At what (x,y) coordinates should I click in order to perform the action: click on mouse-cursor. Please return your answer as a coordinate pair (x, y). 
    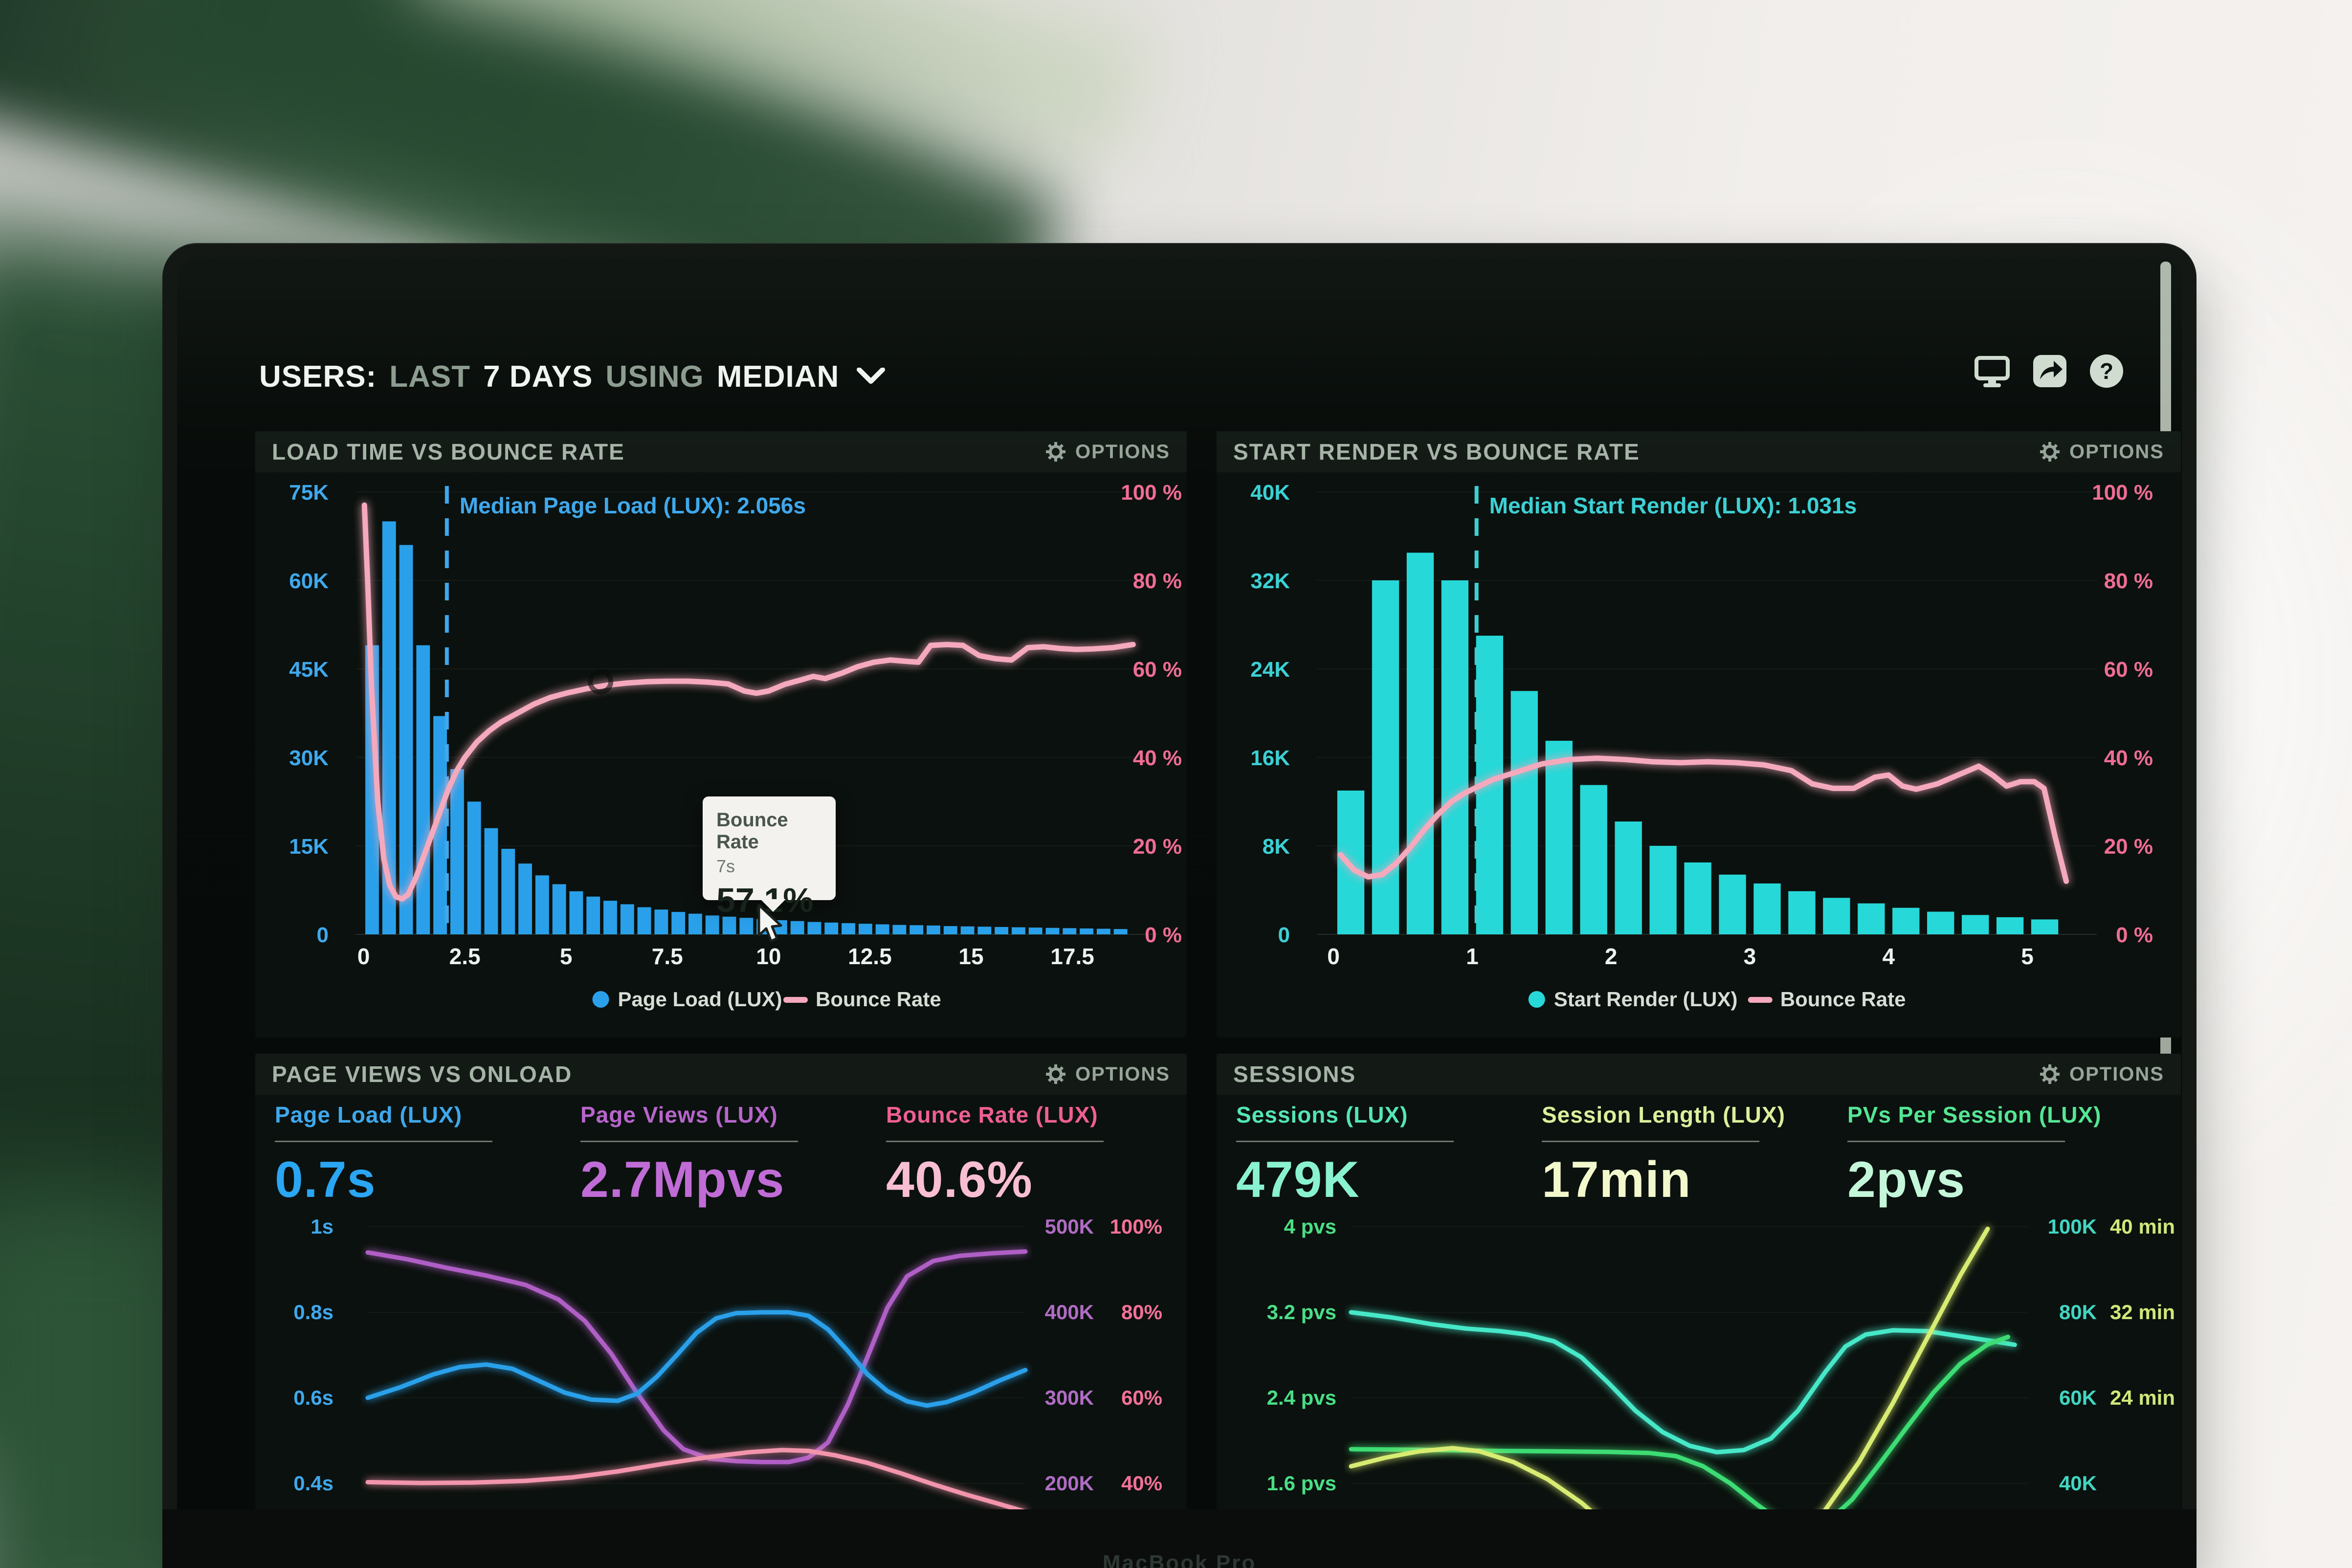
    Looking at the image, I should click on (769, 923).